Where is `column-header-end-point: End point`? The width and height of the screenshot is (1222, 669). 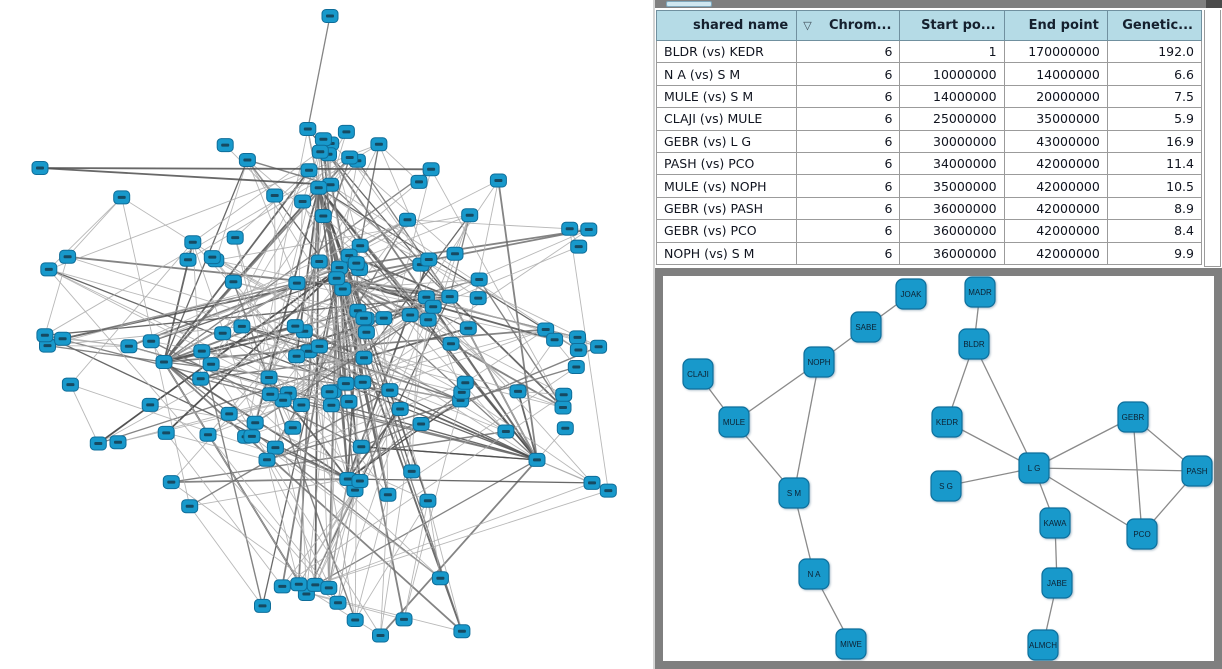
column-header-end-point: End point is located at coordinates (1055, 25).